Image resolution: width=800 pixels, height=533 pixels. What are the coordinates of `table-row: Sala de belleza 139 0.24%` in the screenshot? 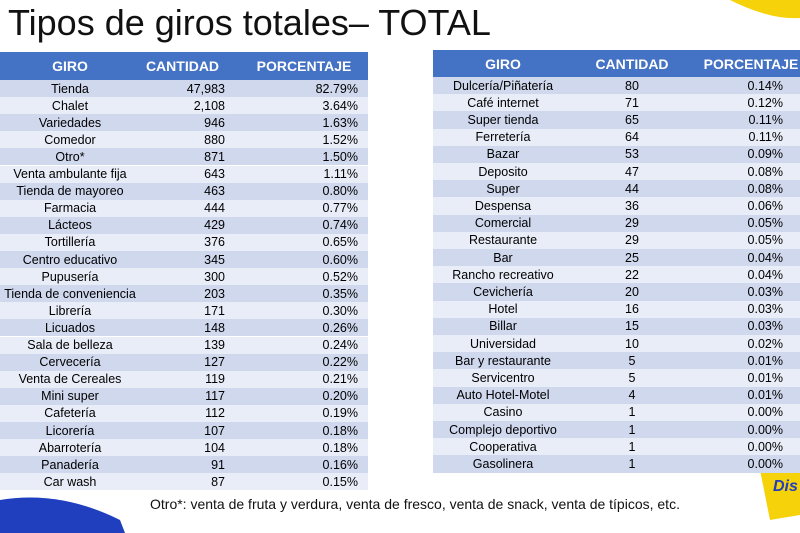 It's located at (184, 345).